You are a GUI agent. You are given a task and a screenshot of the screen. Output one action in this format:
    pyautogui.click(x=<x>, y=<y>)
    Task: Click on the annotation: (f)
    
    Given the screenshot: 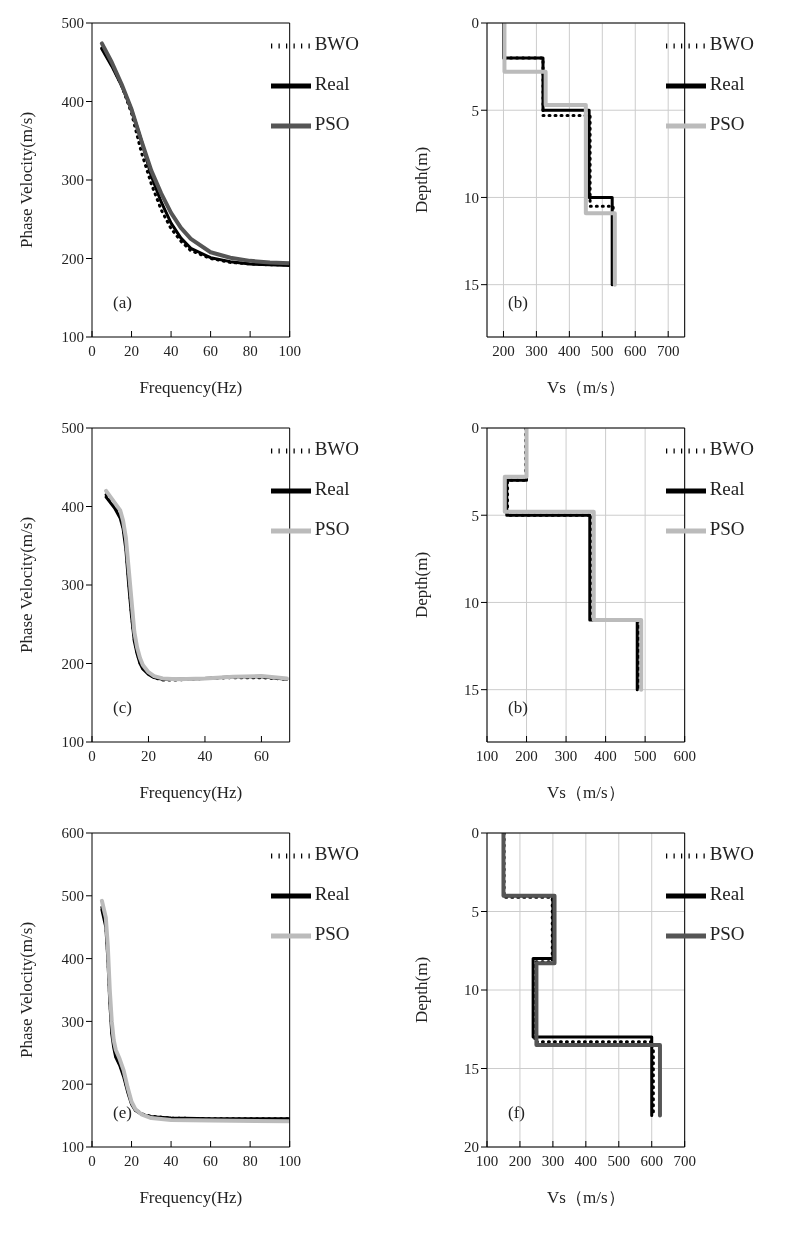 What is the action you would take?
    pyautogui.click(x=516, y=1113)
    